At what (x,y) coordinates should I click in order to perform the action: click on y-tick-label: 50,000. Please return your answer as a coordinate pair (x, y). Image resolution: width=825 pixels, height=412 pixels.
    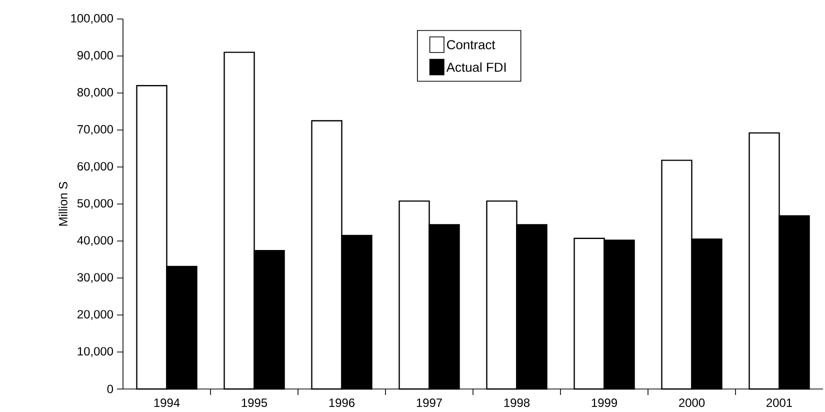
    Looking at the image, I should click on (95, 204).